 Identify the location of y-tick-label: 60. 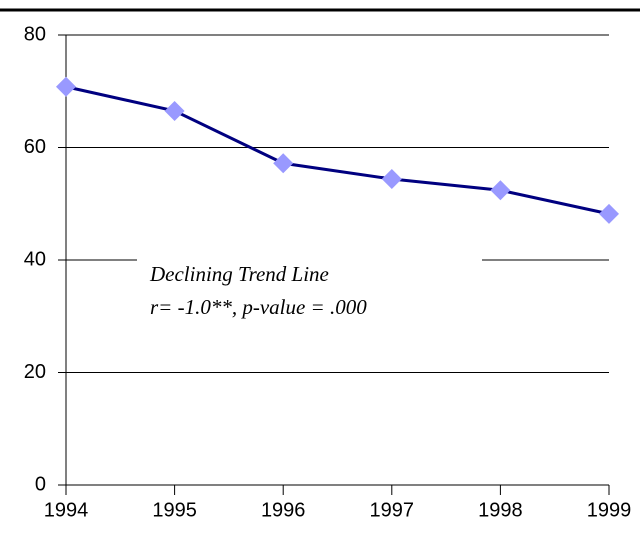
(35, 147).